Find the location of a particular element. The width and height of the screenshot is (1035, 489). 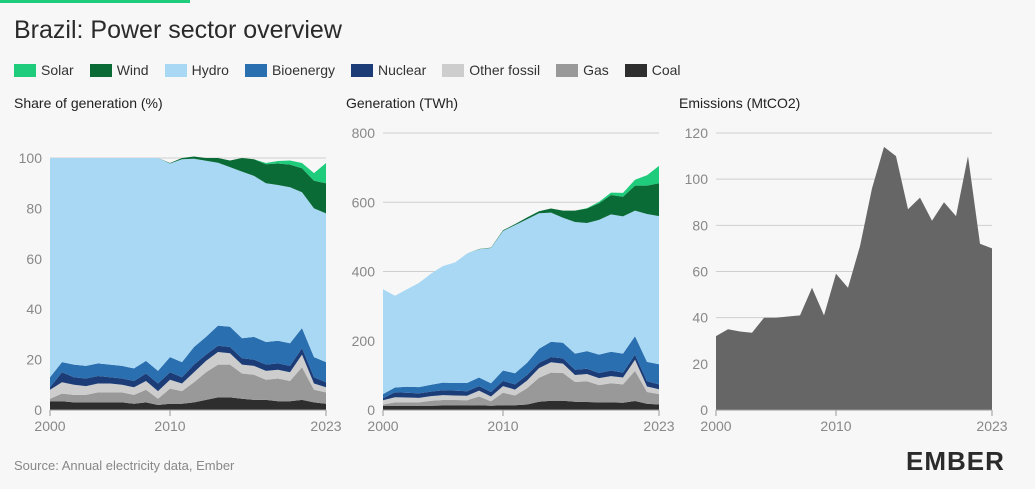

legend-item-other-fossil: Other fossil is located at coordinates (491, 70).